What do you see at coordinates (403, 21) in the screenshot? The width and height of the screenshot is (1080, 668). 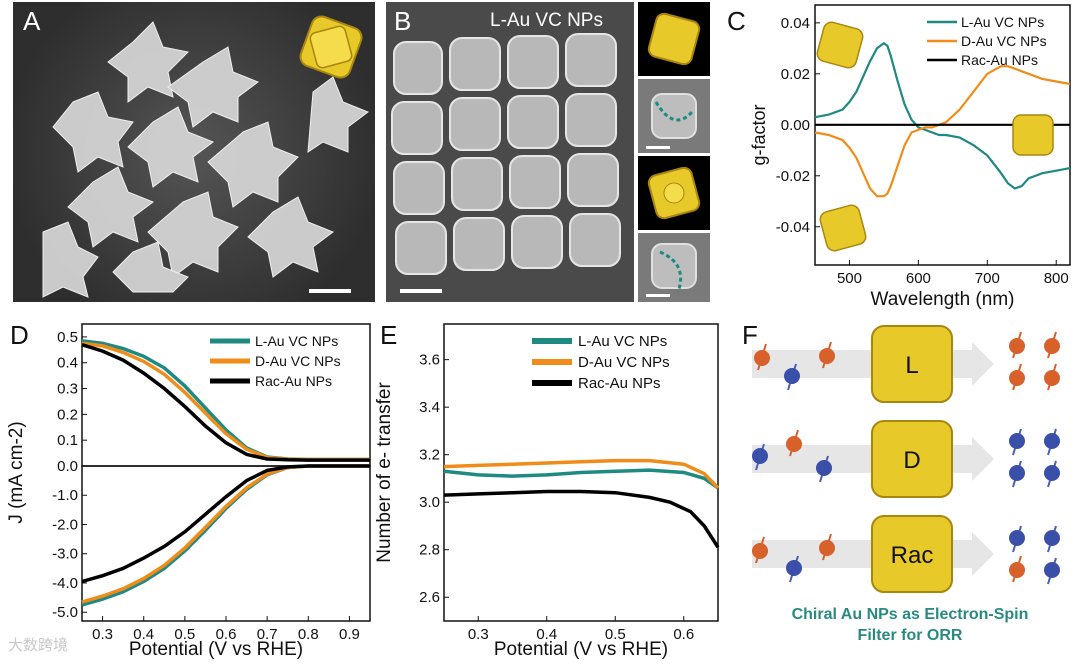 I see `panel-label-b: B` at bounding box center [403, 21].